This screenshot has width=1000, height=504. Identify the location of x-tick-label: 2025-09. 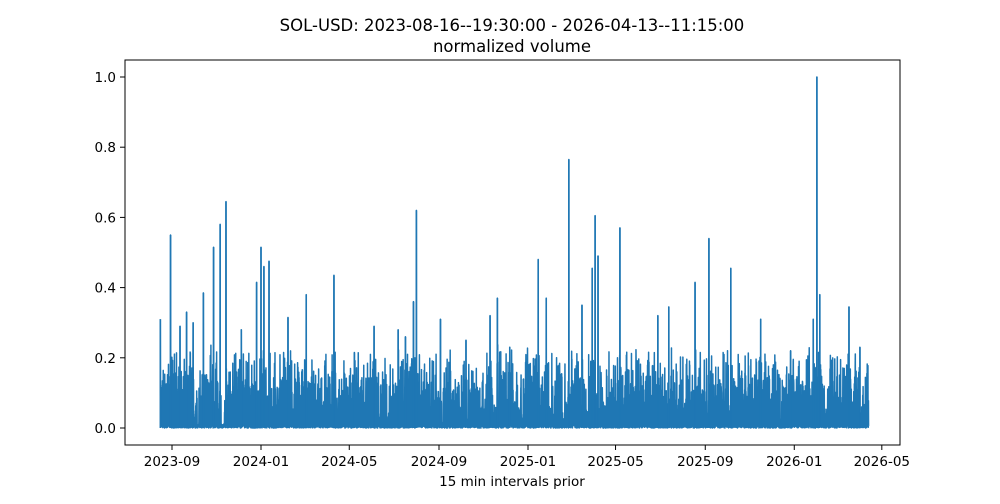
(705, 462).